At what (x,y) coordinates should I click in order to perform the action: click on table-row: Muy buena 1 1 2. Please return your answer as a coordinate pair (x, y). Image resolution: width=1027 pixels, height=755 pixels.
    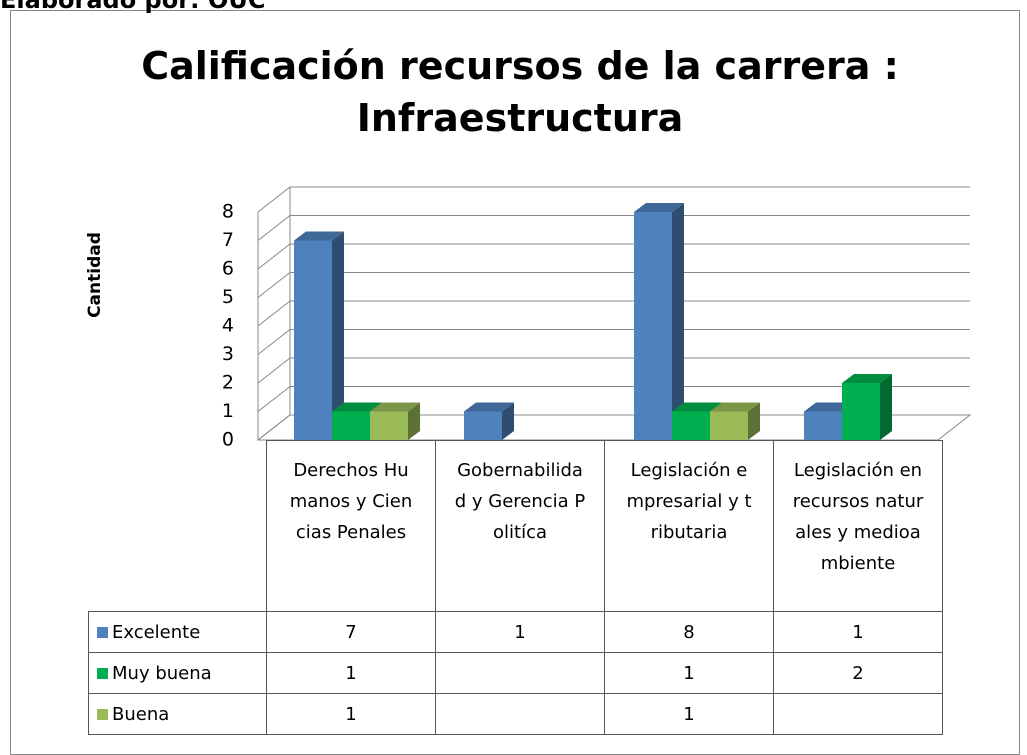
    Looking at the image, I should click on (515, 673).